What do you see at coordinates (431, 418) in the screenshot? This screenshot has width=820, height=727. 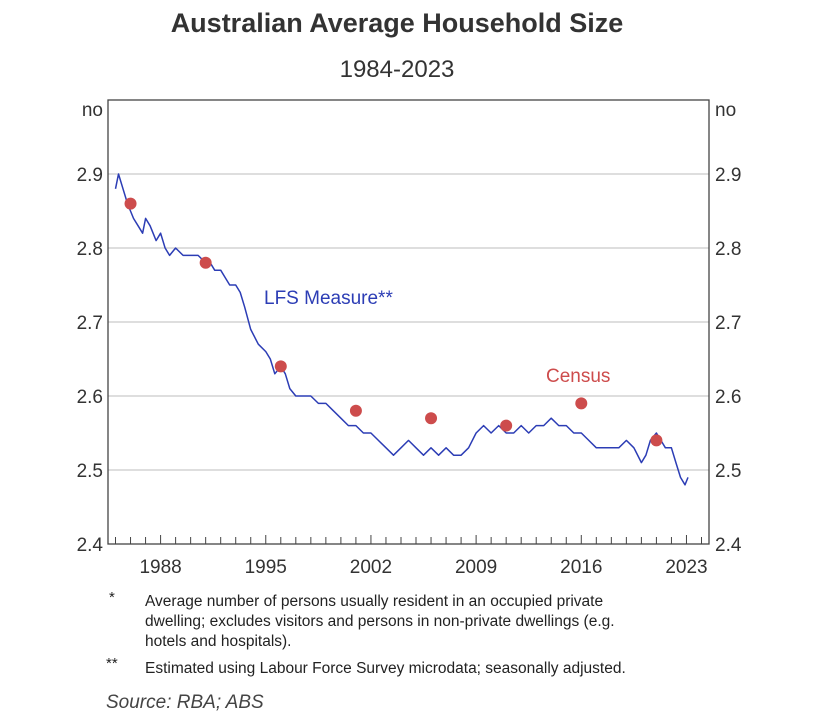 I see `census-point-2006` at bounding box center [431, 418].